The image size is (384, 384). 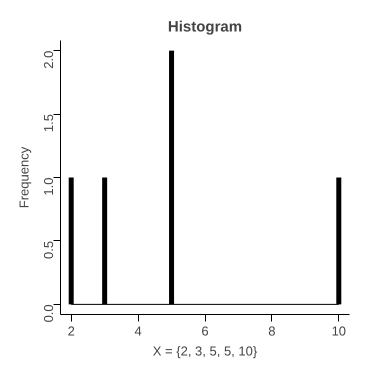 What do you see at coordinates (48, 186) in the screenshot?
I see `y-tick-label: 1.0` at bounding box center [48, 186].